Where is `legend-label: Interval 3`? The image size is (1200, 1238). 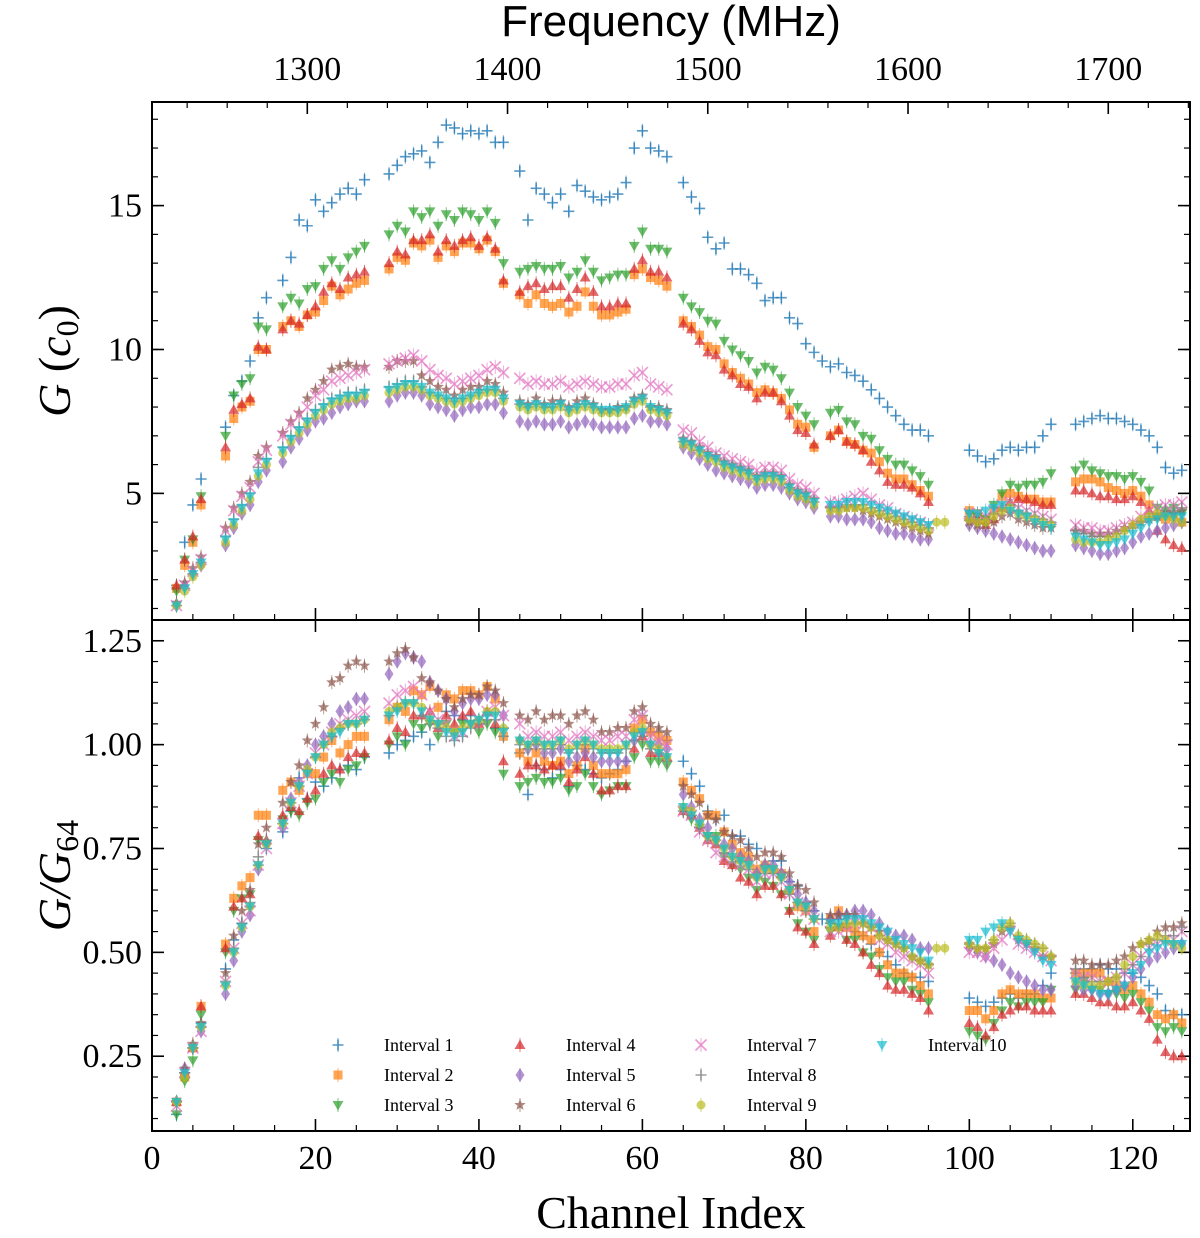
legend-label: Interval 3 is located at coordinates (418, 1105).